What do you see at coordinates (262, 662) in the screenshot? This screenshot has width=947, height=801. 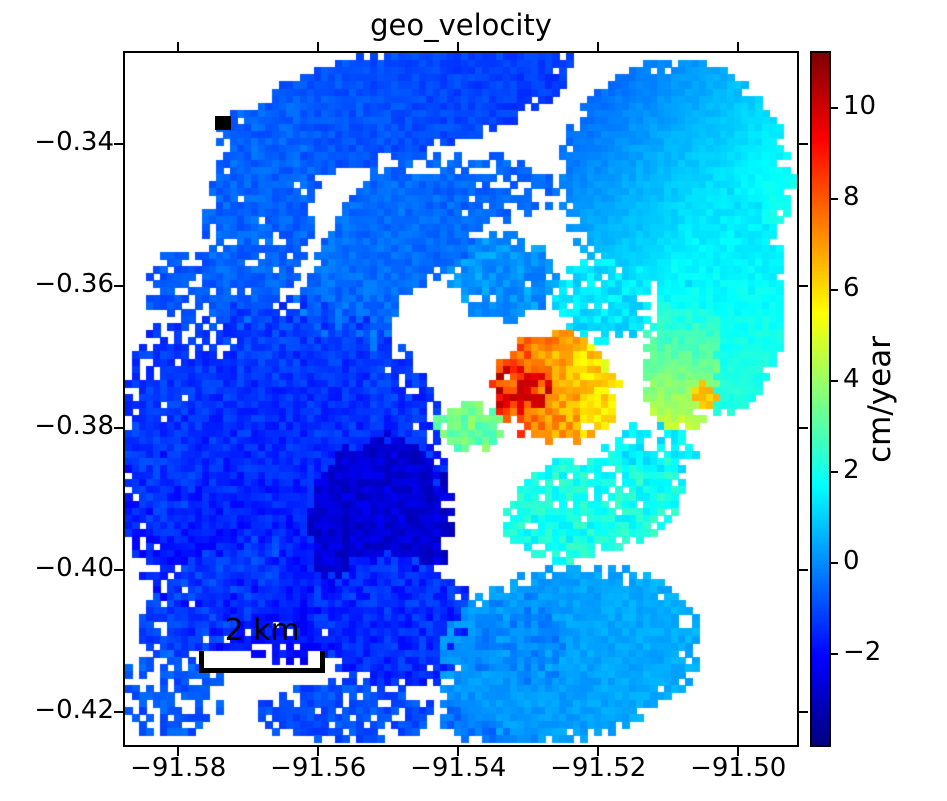 I see `scale-bar` at bounding box center [262, 662].